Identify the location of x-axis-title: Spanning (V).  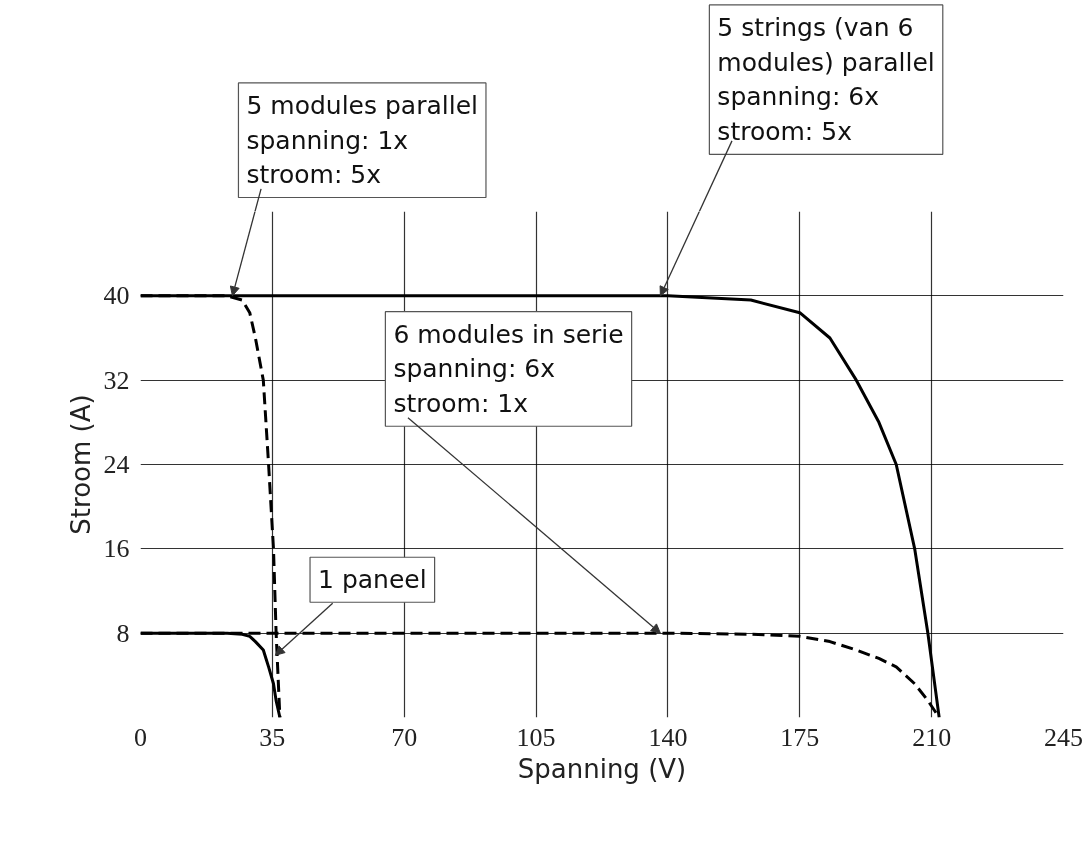
(602, 768).